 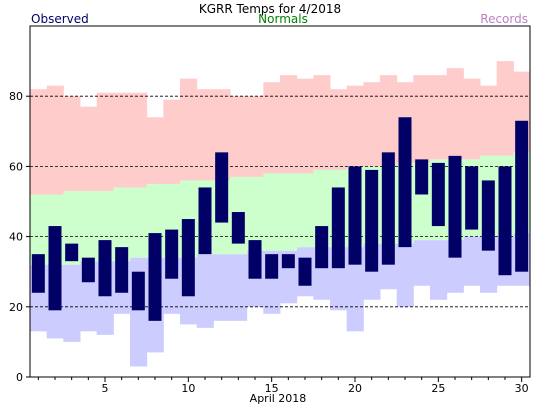 I want to click on y-tick-label-40: 40, so click(x=16, y=237).